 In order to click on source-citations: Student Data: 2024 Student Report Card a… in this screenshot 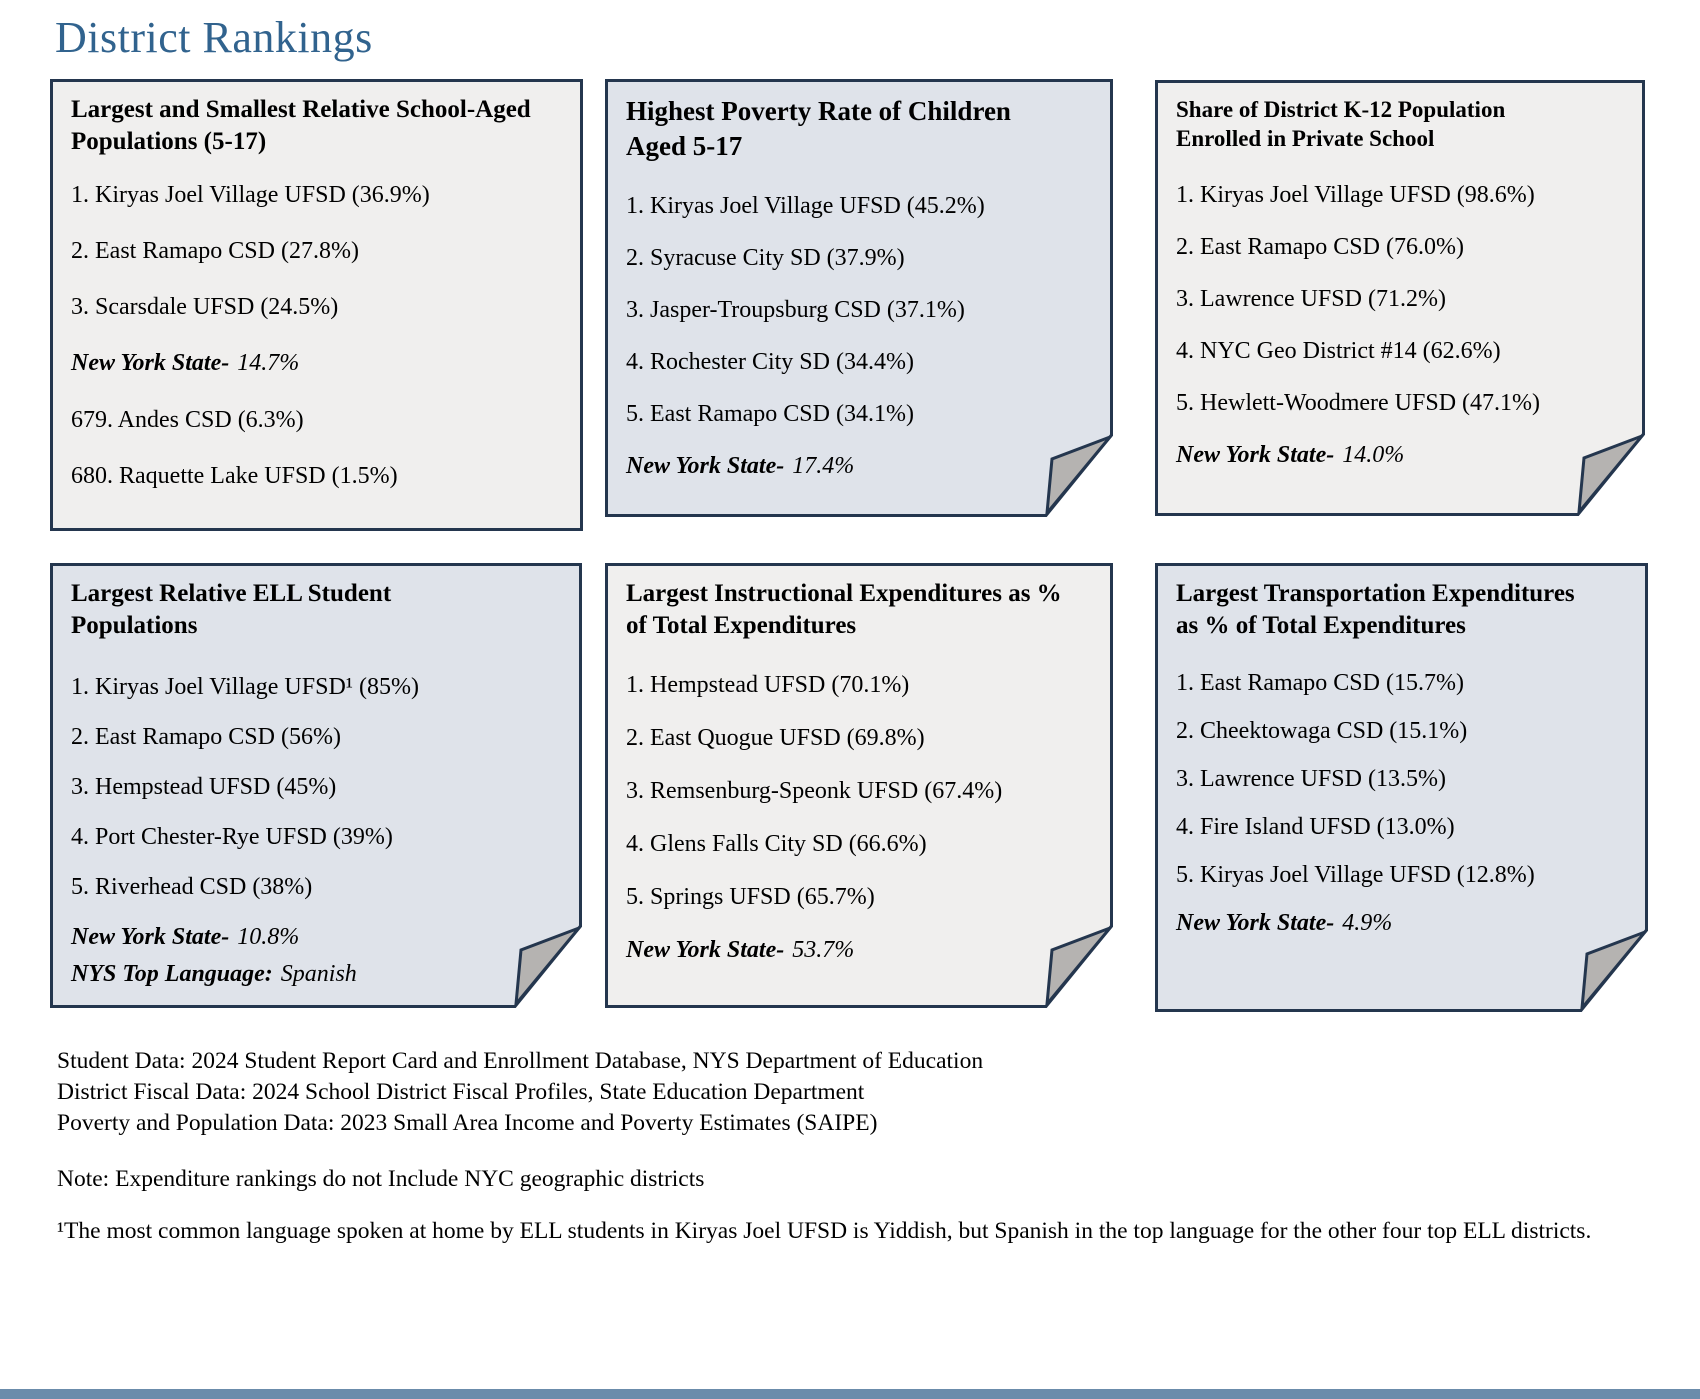, I will do `click(520, 1094)`.